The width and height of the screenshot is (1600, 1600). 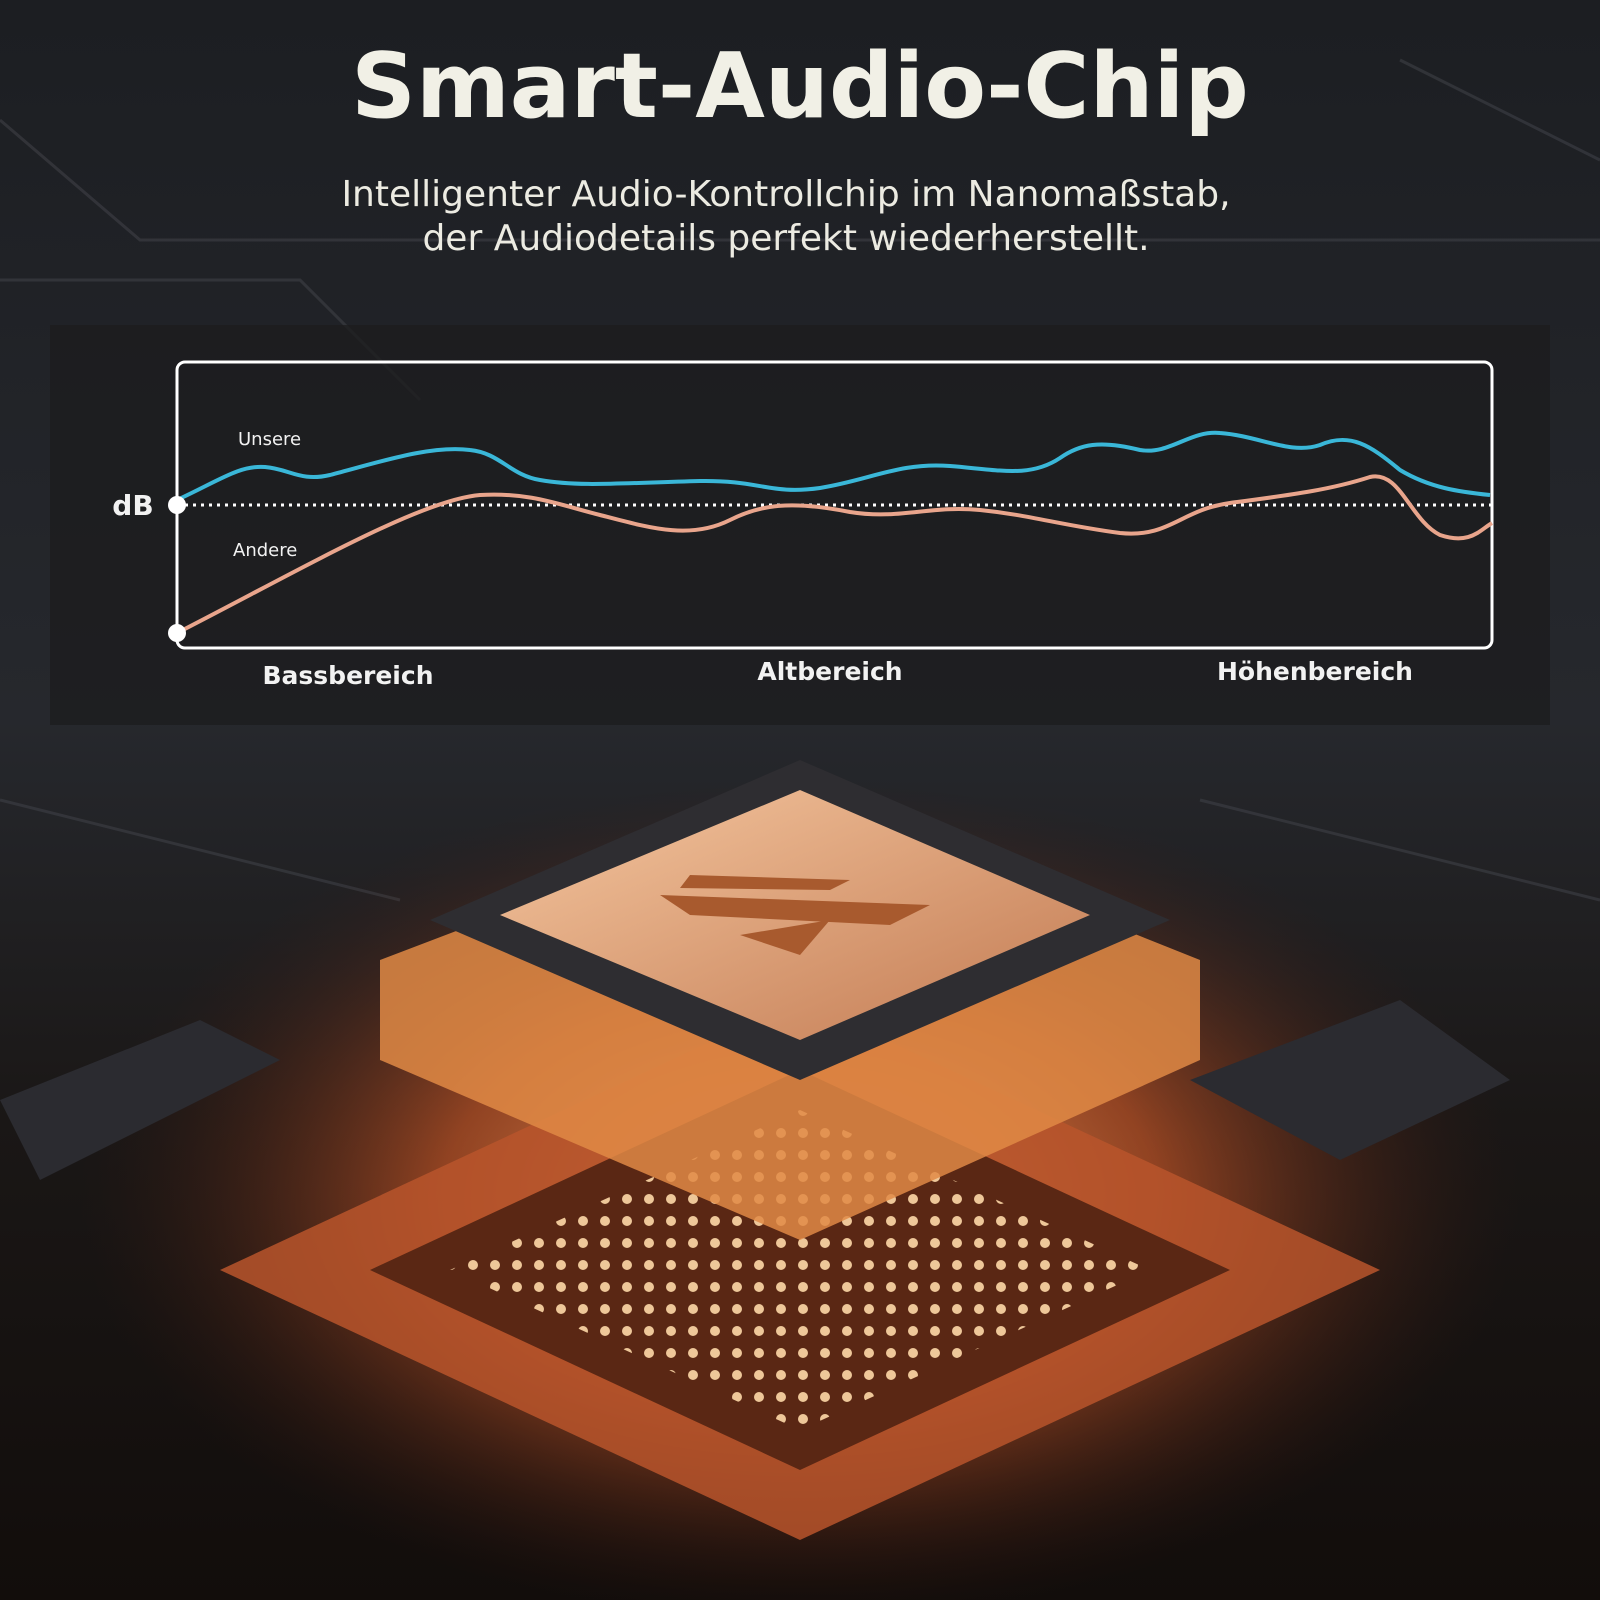 What do you see at coordinates (347, 675) in the screenshot?
I see `region-label: Bassbereich` at bounding box center [347, 675].